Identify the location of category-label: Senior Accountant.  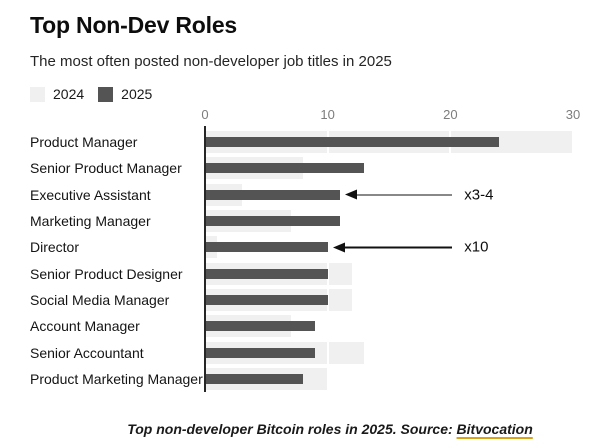
(87, 352).